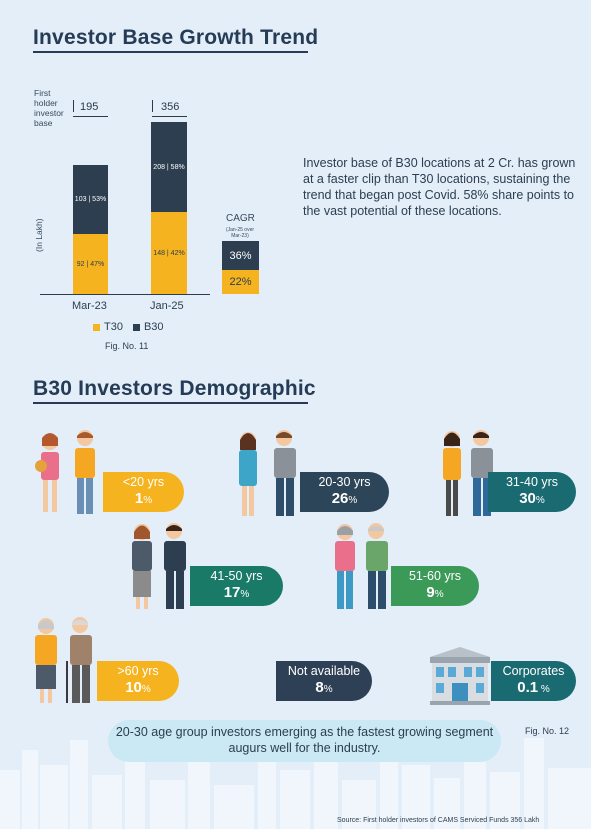 The width and height of the screenshot is (591, 829). Describe the element at coordinates (133, 687) in the screenshot. I see `value-number: 10` at that location.